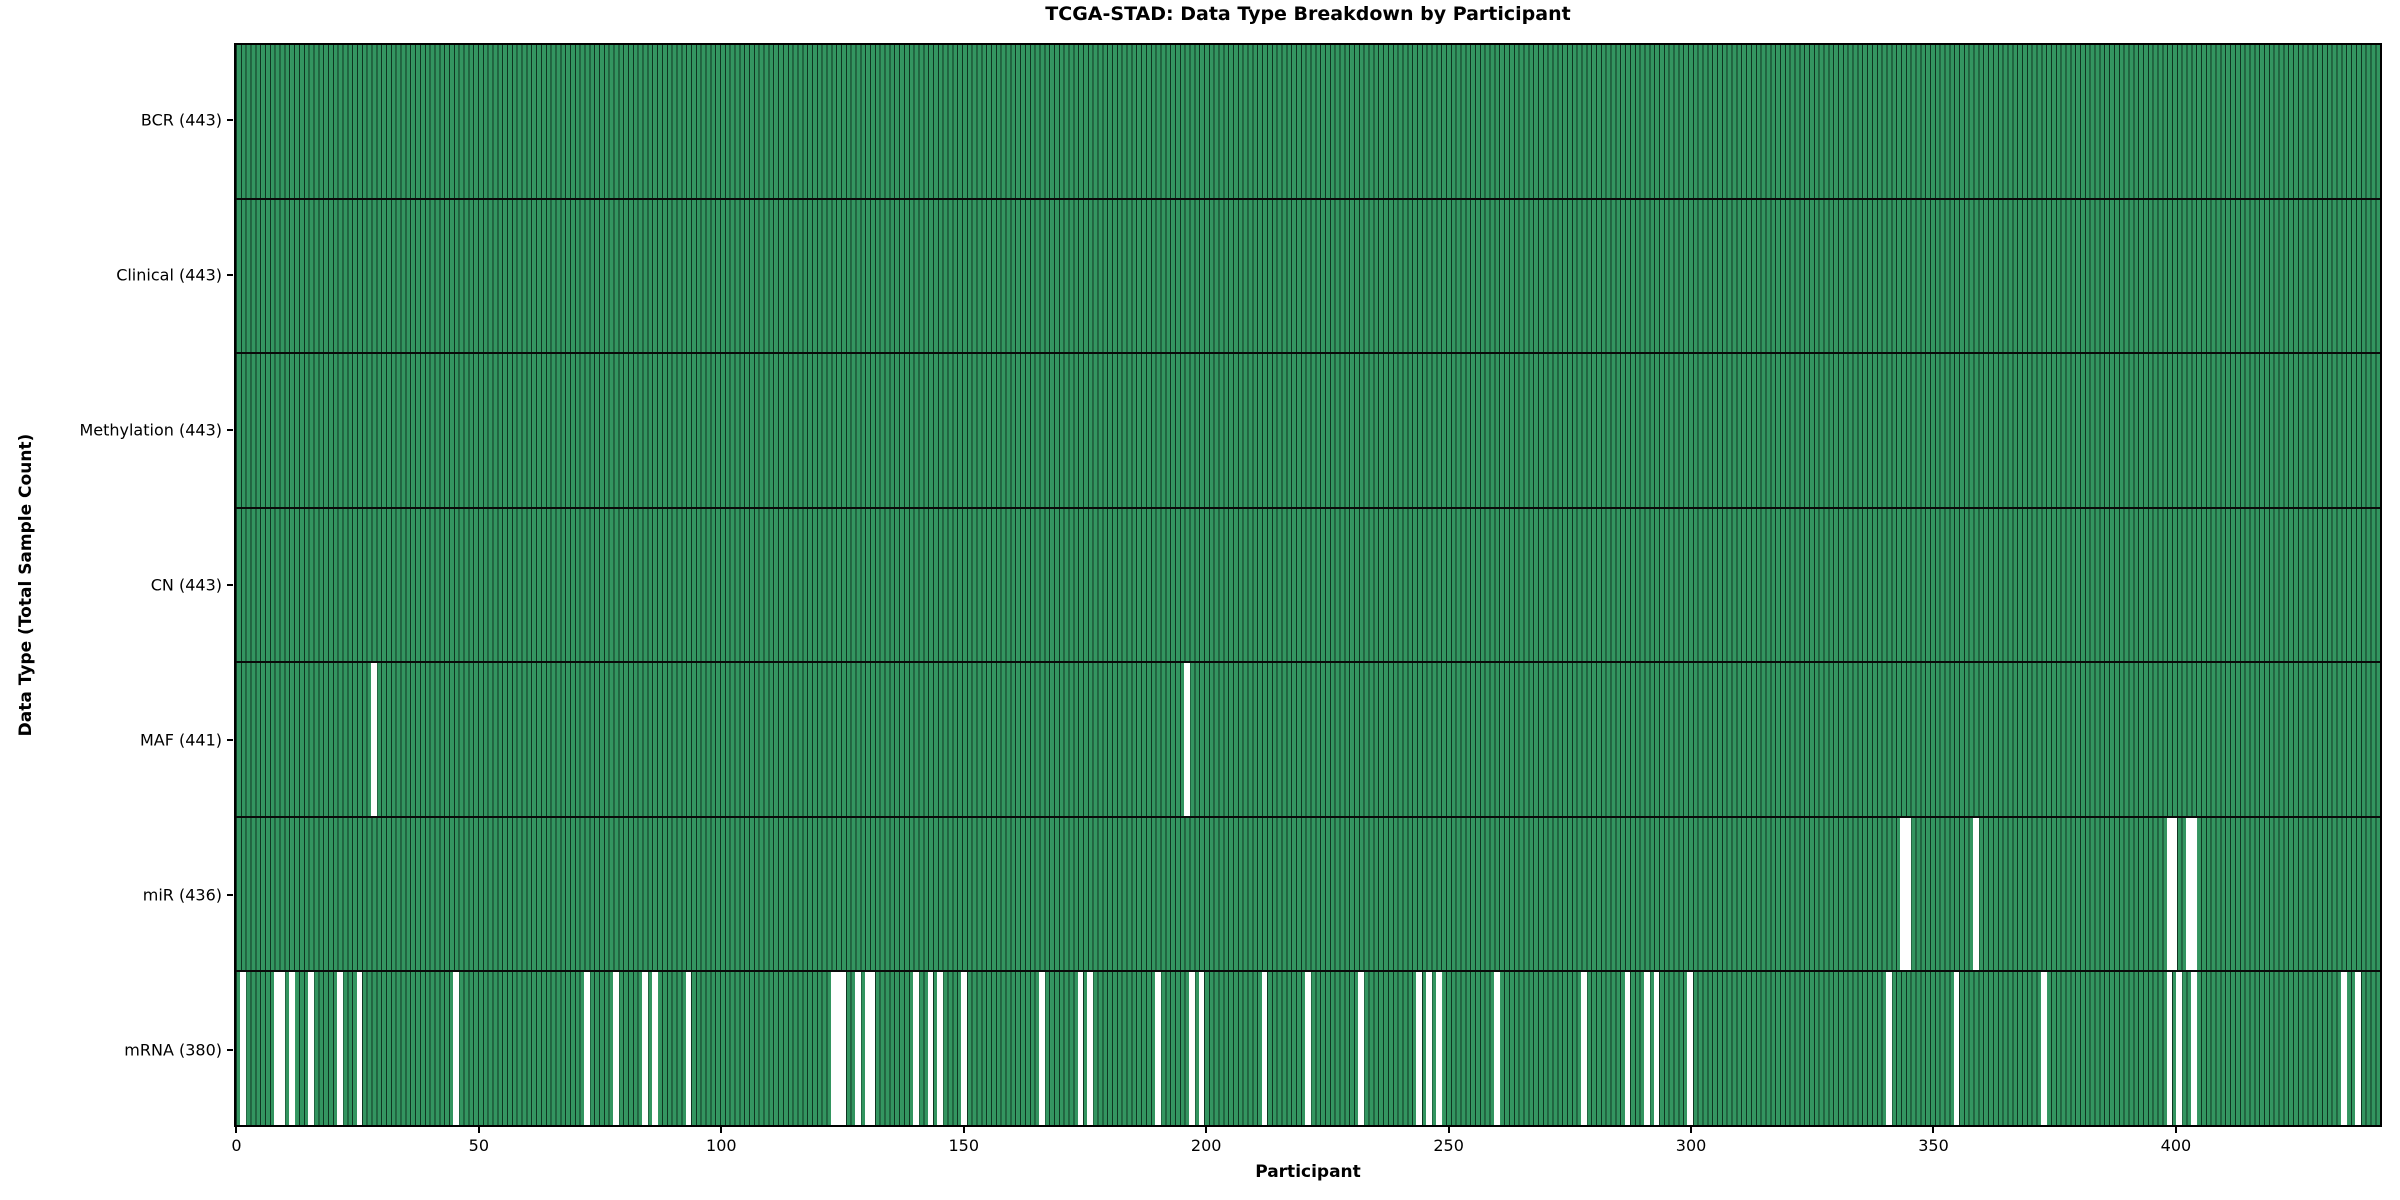 The height and width of the screenshot is (1200, 2400). Describe the element at coordinates (182, 895) in the screenshot. I see `y-tick-label: miR (436)` at that location.